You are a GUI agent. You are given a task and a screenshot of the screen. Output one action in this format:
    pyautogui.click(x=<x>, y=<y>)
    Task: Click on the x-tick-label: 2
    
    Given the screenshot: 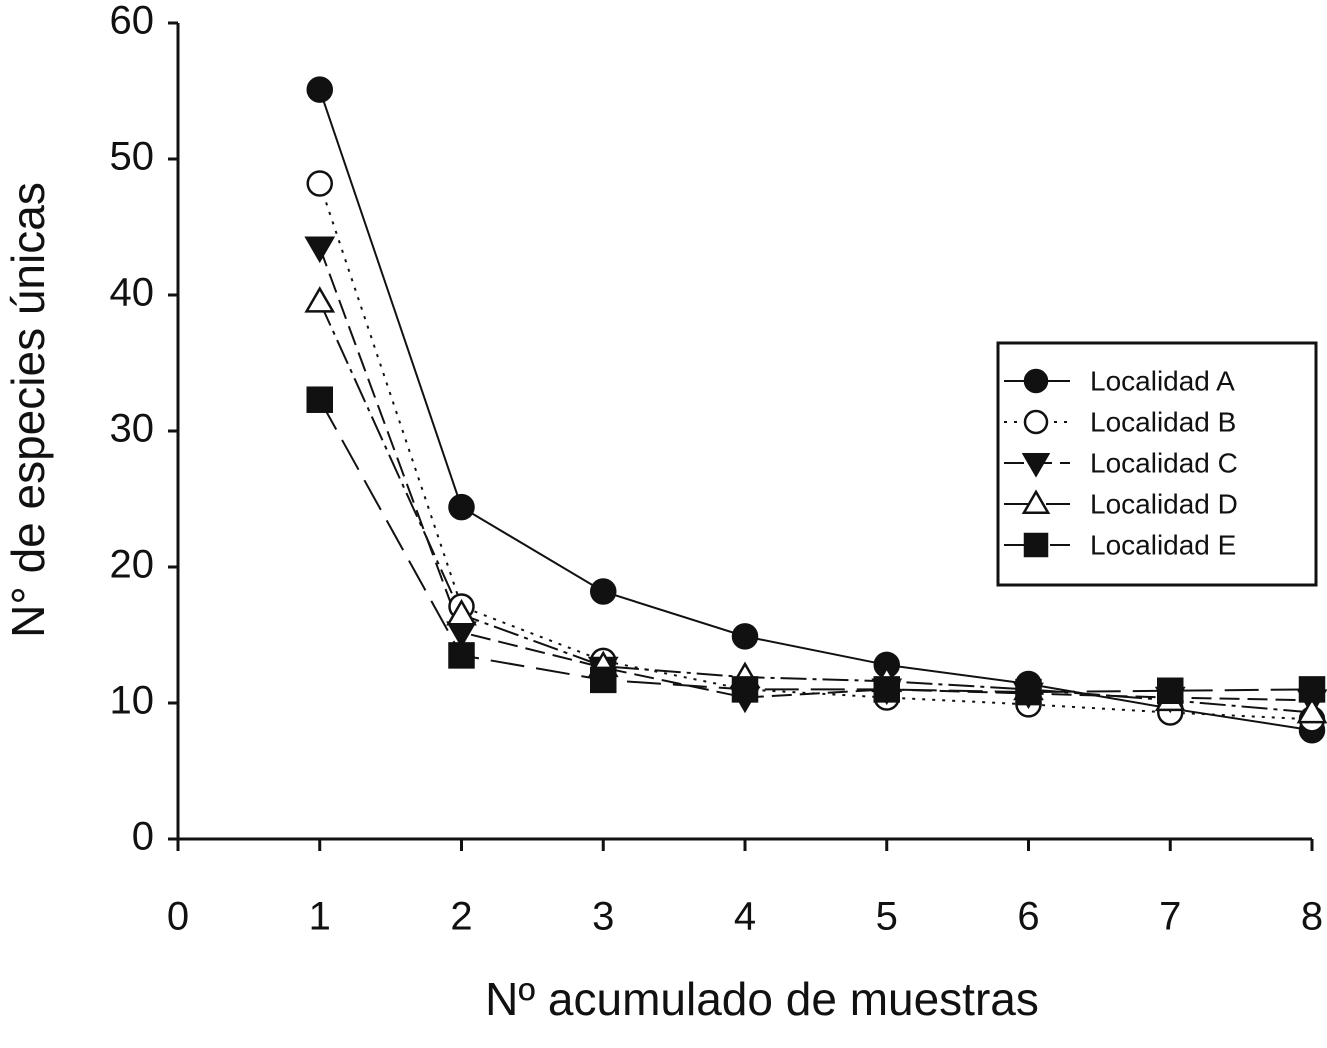 What is the action you would take?
    pyautogui.click(x=461, y=917)
    